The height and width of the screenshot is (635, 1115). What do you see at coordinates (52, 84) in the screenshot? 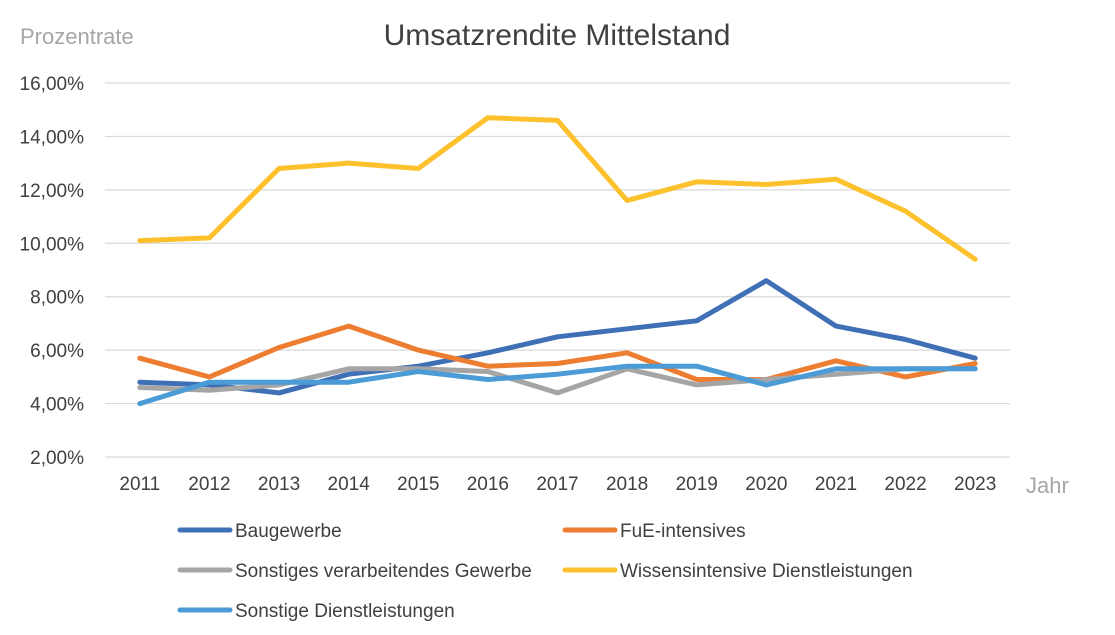
I see `y-tick-label: 16,00%` at bounding box center [52, 84].